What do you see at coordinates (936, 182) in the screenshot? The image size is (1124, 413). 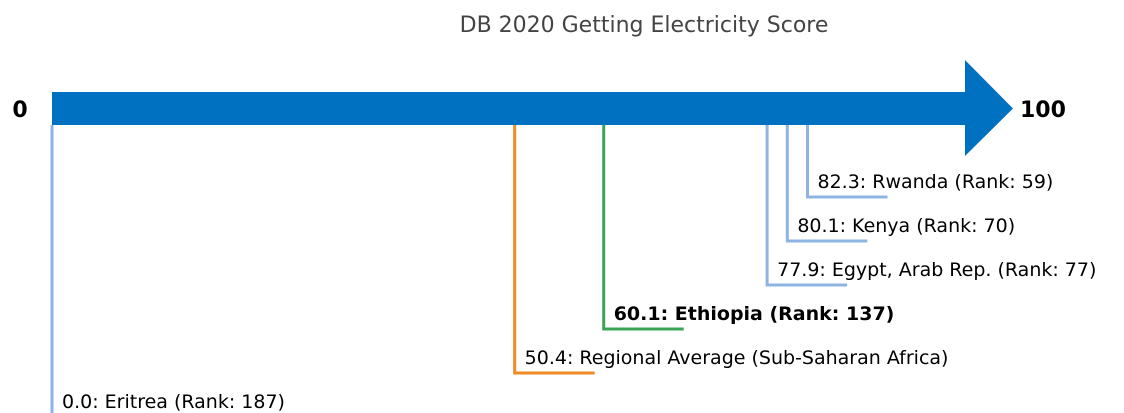 I see `marker-label: 82.3: Rwanda (Rank: 59)` at bounding box center [936, 182].